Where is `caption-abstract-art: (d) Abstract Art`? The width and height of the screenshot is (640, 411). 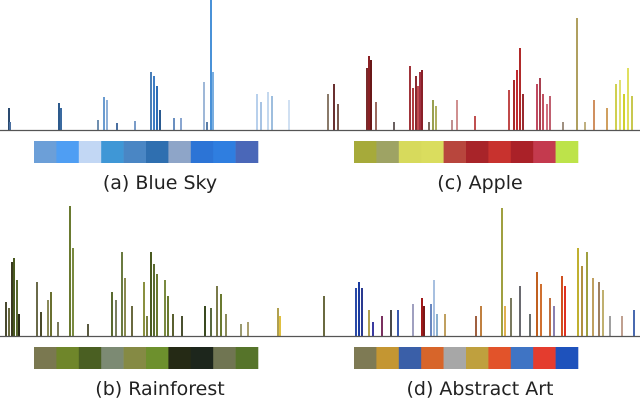
caption-abstract-art: (d) Abstract Art is located at coordinates (480, 389).